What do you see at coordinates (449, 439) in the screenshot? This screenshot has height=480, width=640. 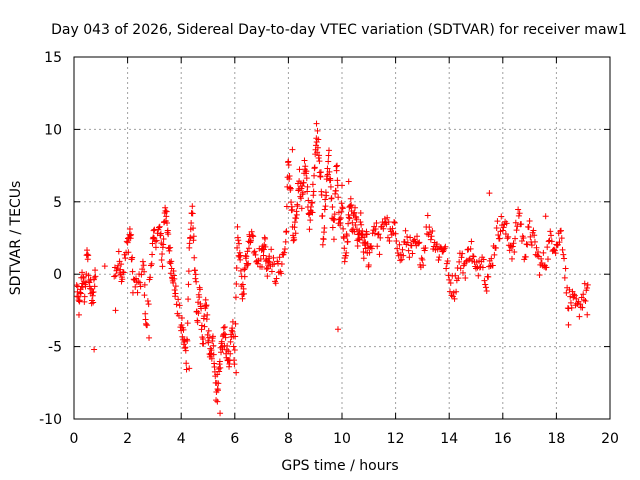 I see `x-tick-label: 14` at bounding box center [449, 439].